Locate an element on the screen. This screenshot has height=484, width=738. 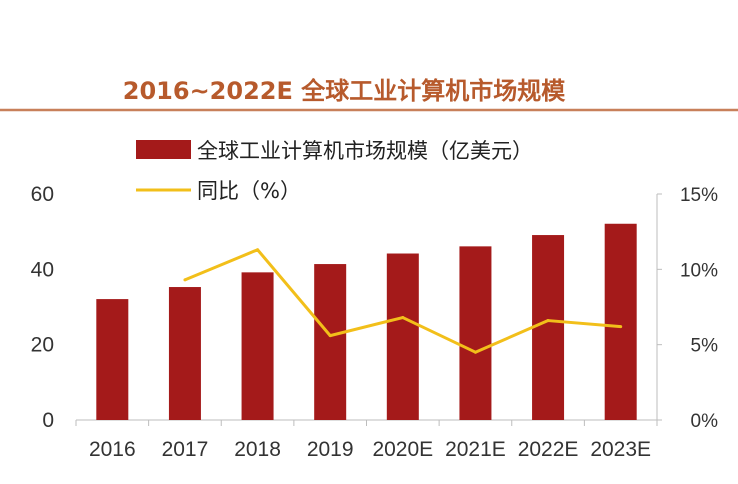
x-tick-label: 2021E is located at coordinates (475, 449).